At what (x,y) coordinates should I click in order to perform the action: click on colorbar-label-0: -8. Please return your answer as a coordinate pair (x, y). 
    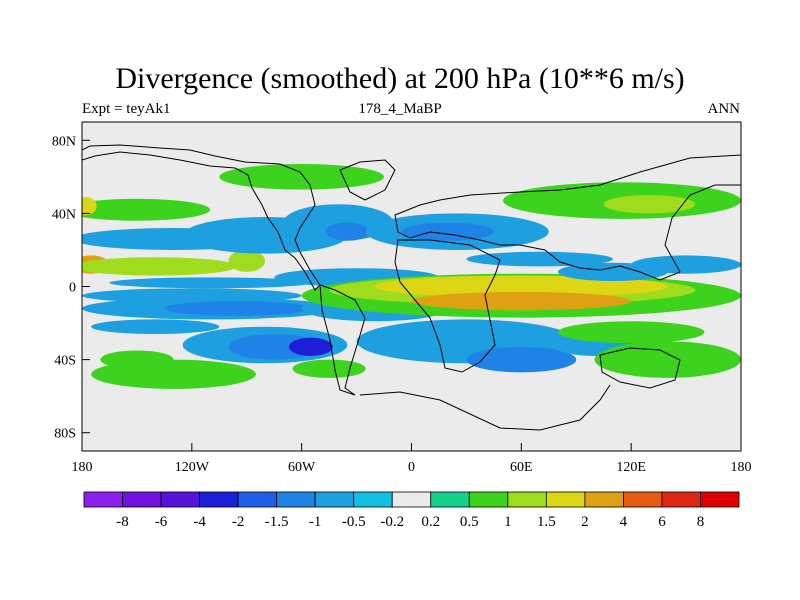
    Looking at the image, I should click on (122, 522).